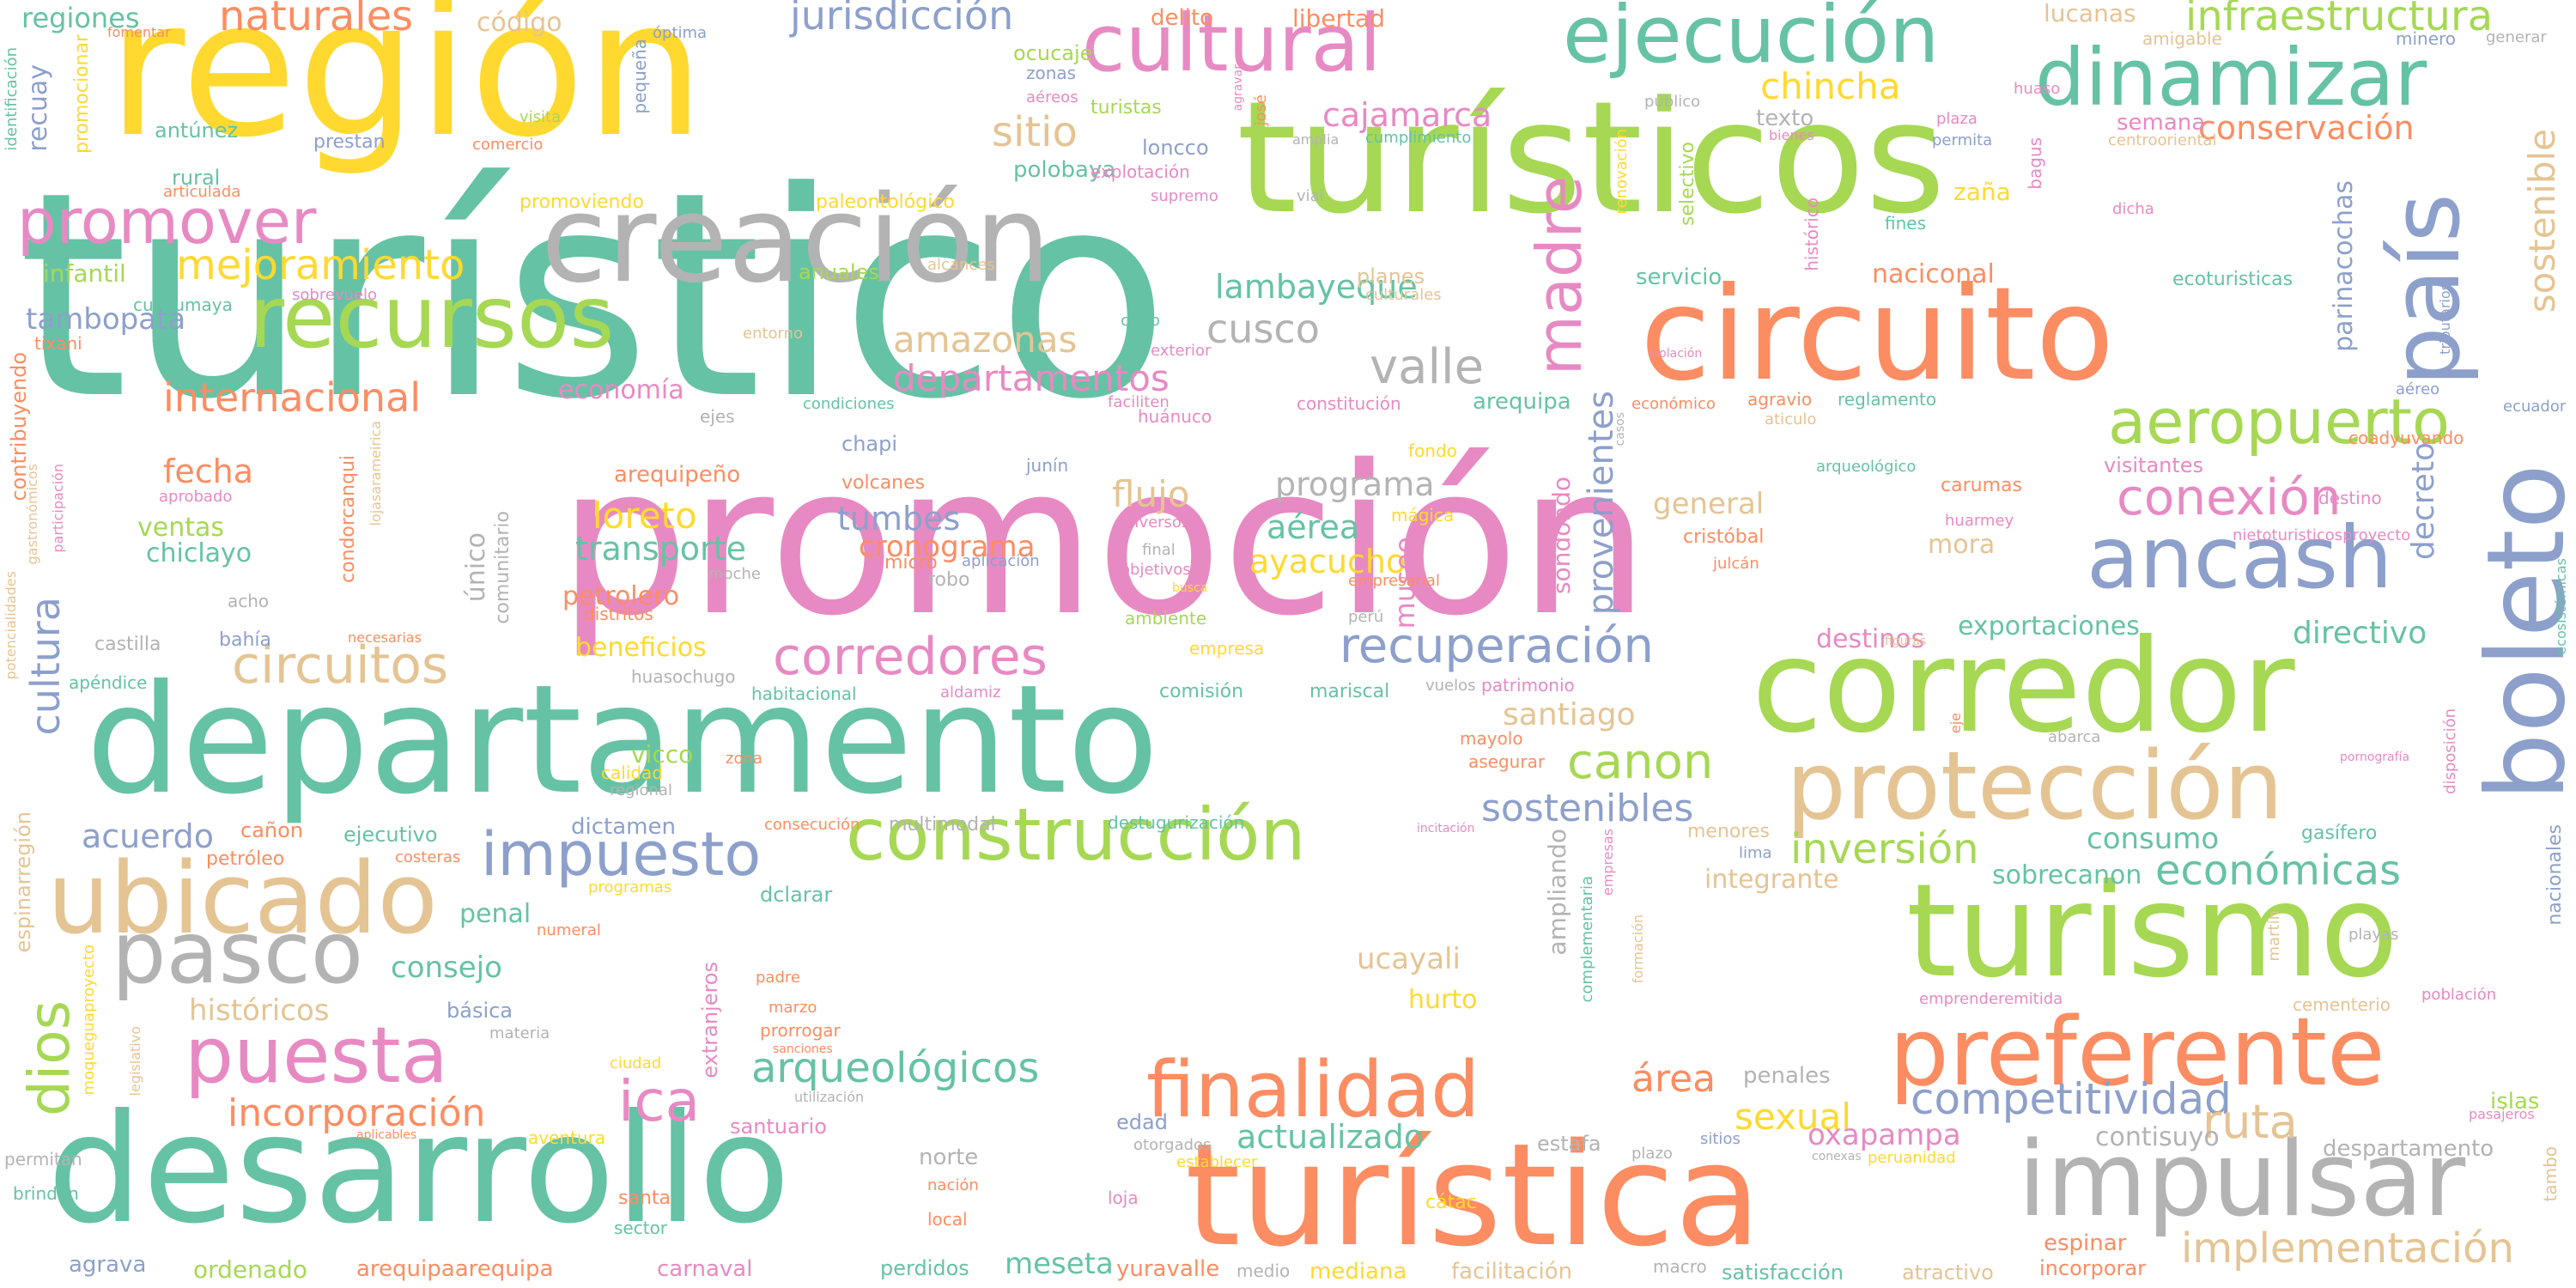 The width and height of the screenshot is (2576, 1288). What do you see at coordinates (849, 404) in the screenshot?
I see `word-condiciones: condiciones` at bounding box center [849, 404].